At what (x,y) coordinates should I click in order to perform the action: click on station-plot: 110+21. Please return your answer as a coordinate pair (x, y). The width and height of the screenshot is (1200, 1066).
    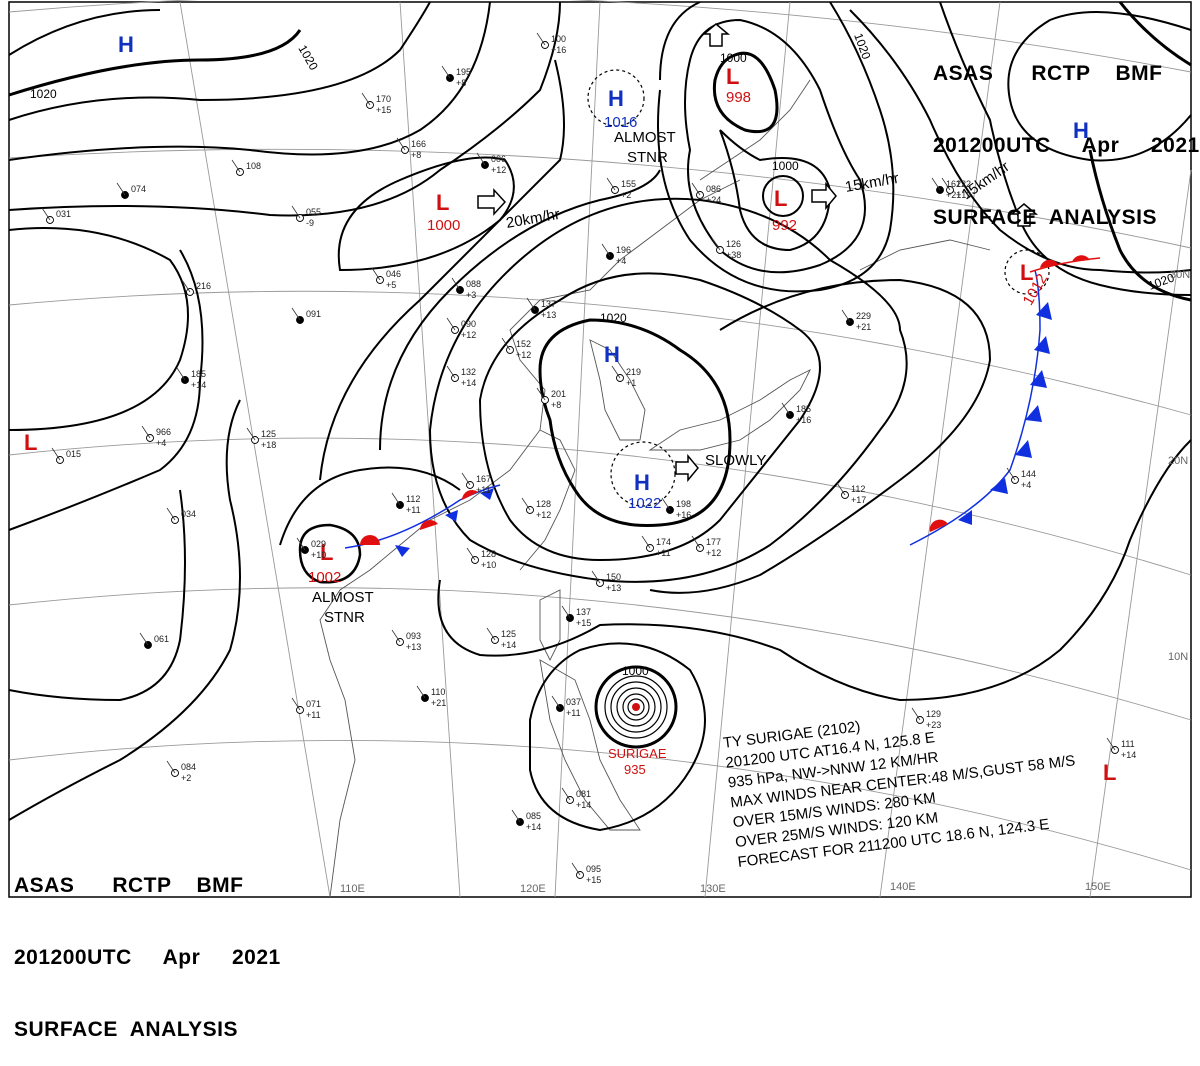
    Looking at the image, I should click on (431, 696).